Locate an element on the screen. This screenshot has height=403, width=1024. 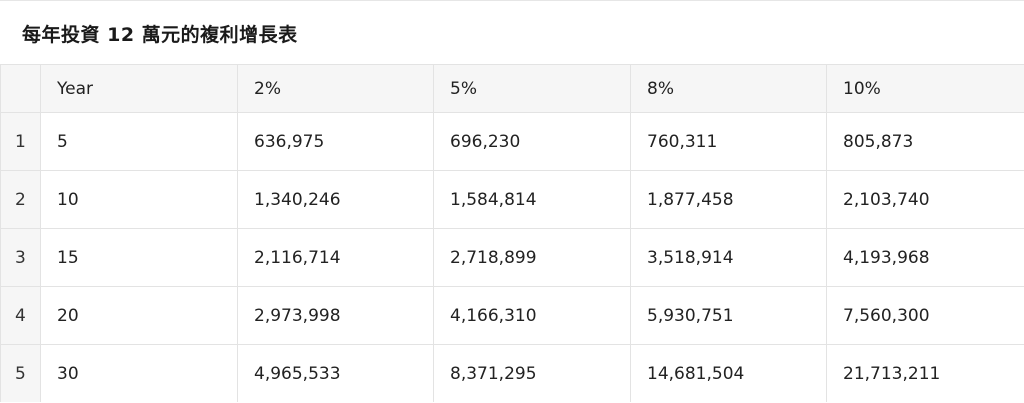
row-number: 1 is located at coordinates (20, 141).